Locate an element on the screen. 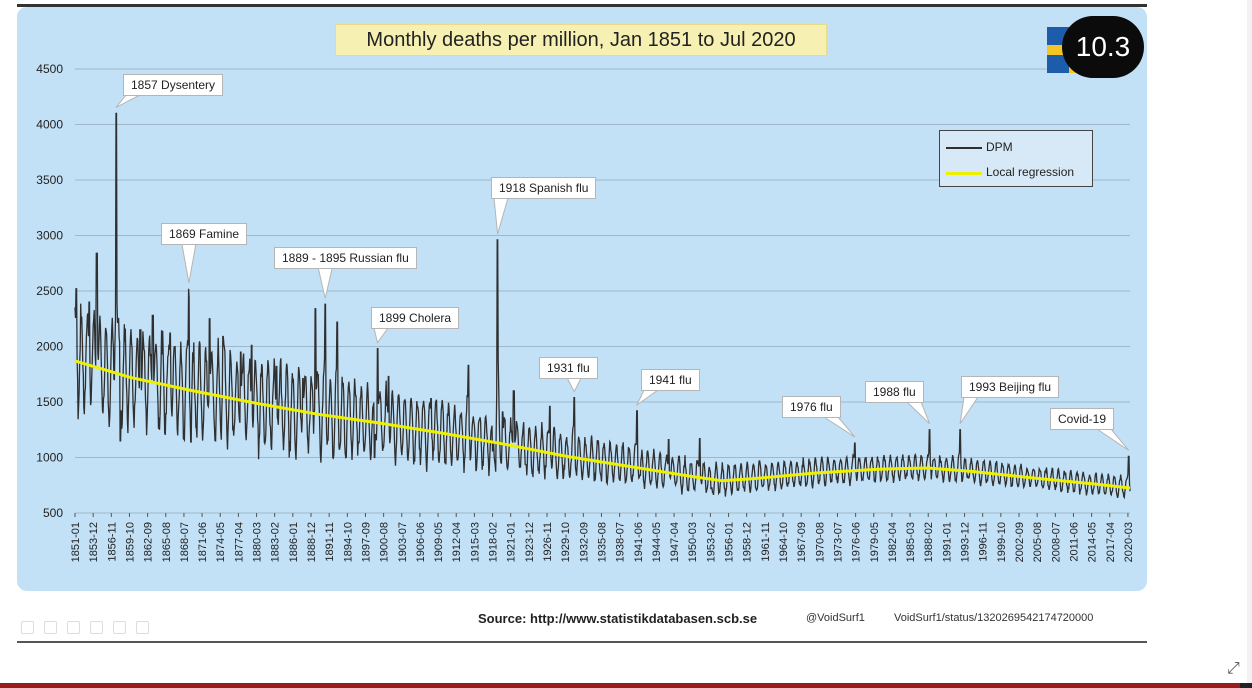  twitter-handle: @VoidSurf1 is located at coordinates (835, 618).